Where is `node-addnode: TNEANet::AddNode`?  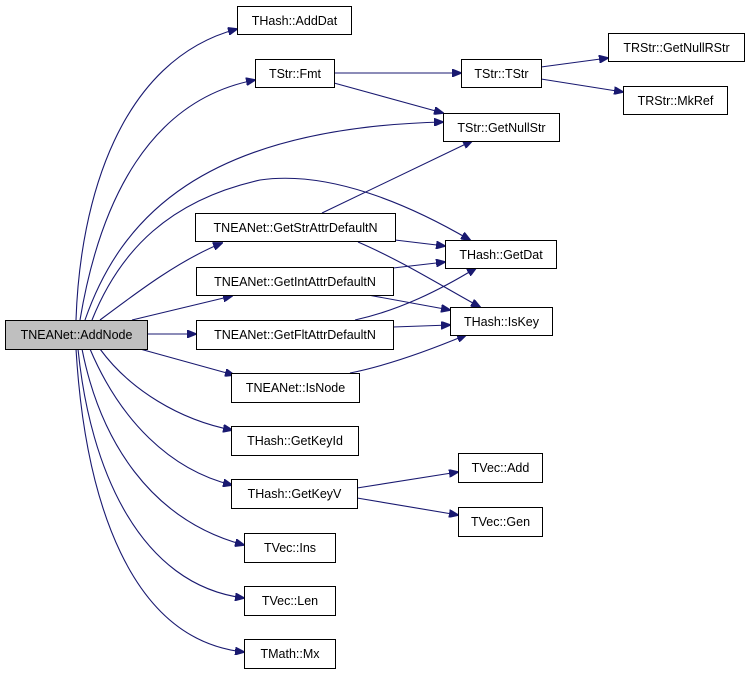 node-addnode: TNEANet::AddNode is located at coordinates (76, 335).